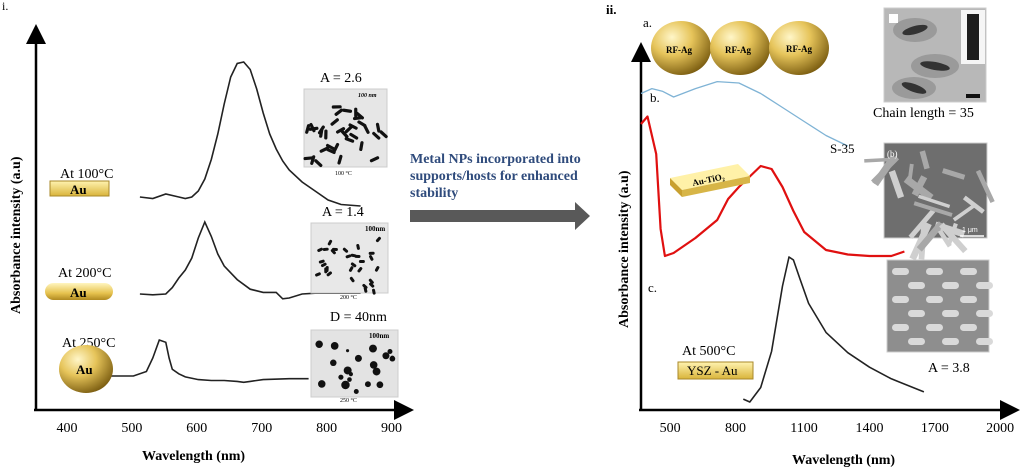 Image resolution: width=1024 pixels, height=469 pixels. Describe the element at coordinates (1000, 428) in the screenshot. I see `right-x-tick-2000: 2000` at that location.